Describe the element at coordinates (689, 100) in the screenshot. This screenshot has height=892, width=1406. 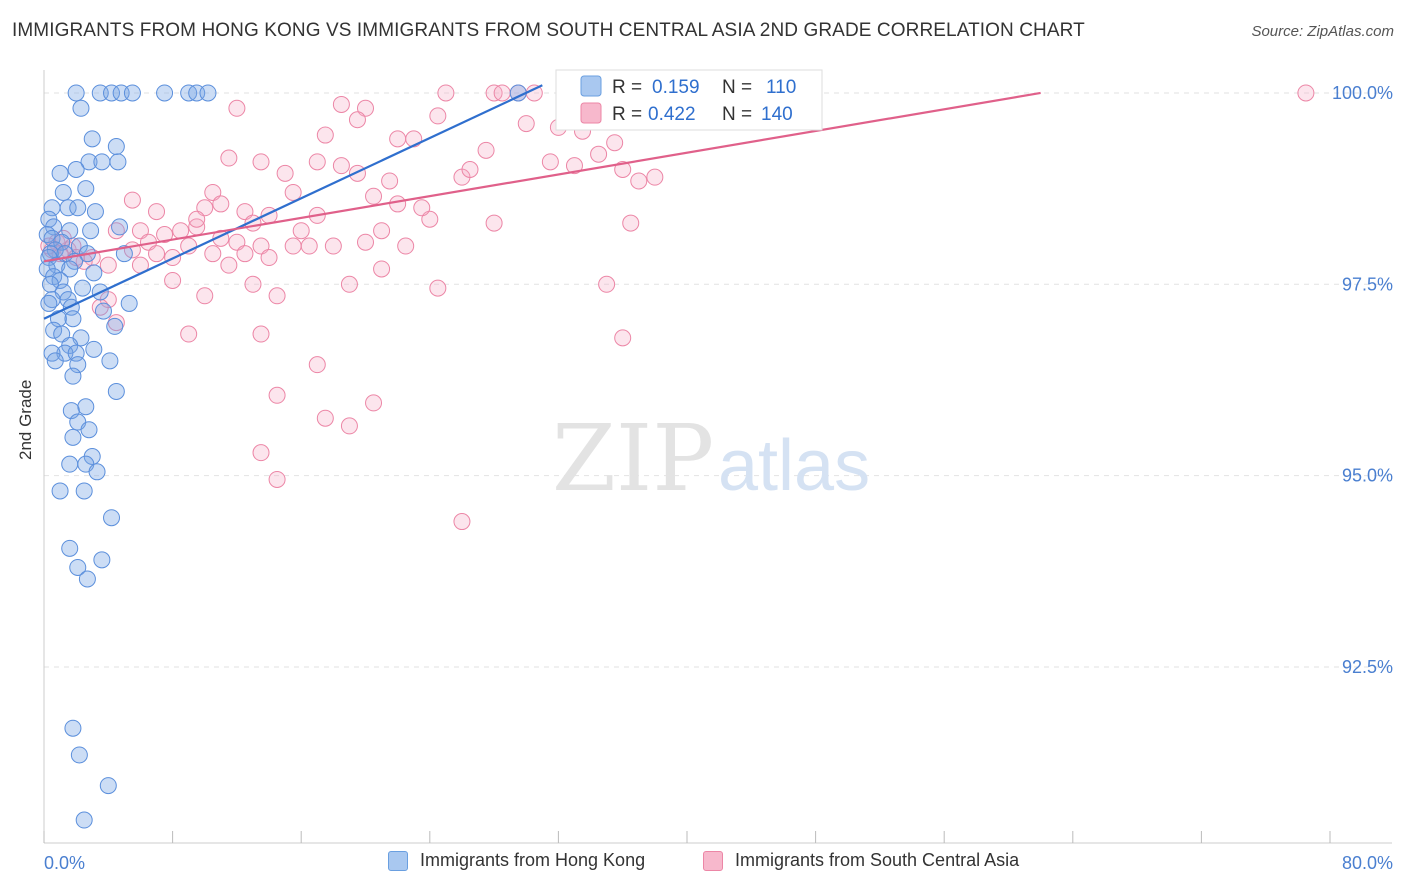
I see `stats-legend: R = 0.159 N = 110 R = 0.422 N = 140` at that location.